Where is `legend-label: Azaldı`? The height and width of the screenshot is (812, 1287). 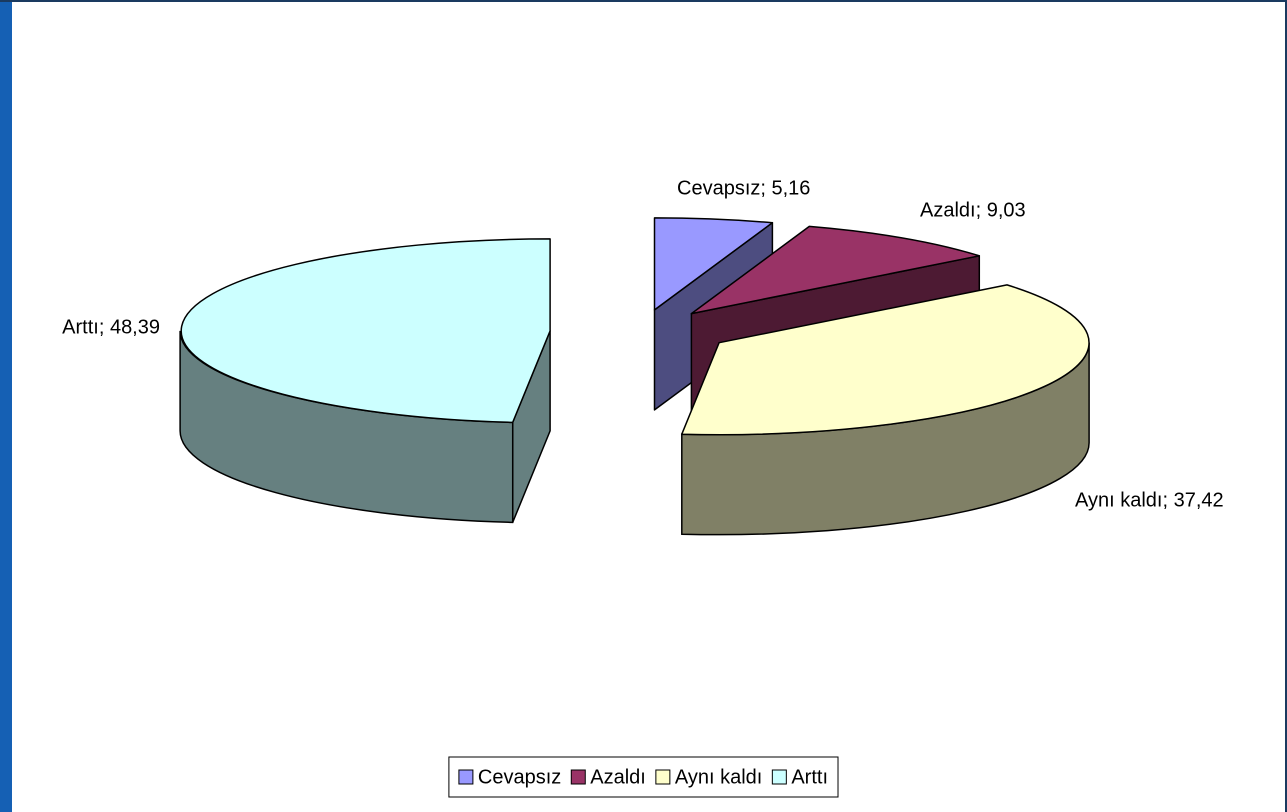 legend-label: Azaldı is located at coordinates (618, 777).